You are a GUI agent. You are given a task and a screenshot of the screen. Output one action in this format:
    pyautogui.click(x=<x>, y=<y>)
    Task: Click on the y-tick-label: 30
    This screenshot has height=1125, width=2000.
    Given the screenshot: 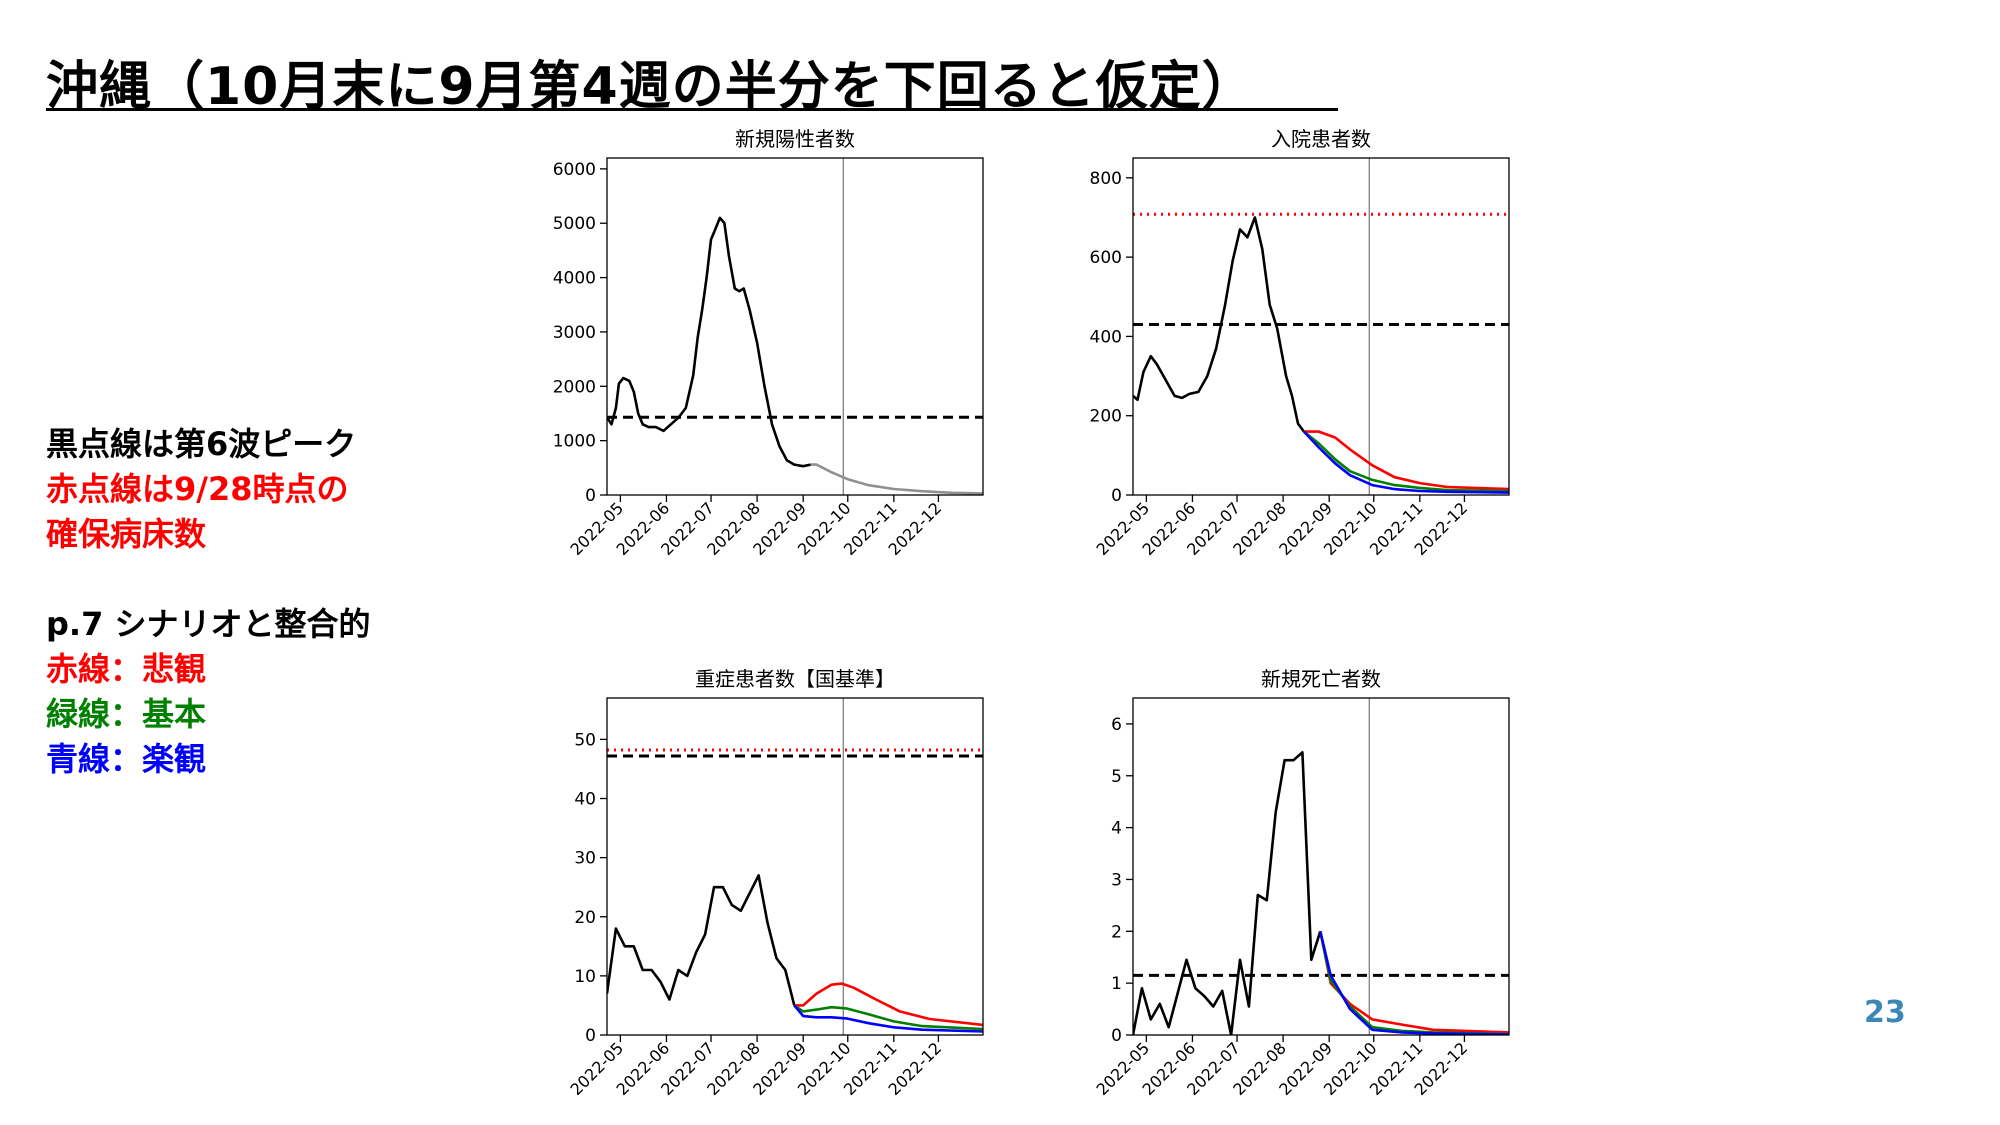 What is the action you would take?
    pyautogui.click(x=585, y=859)
    